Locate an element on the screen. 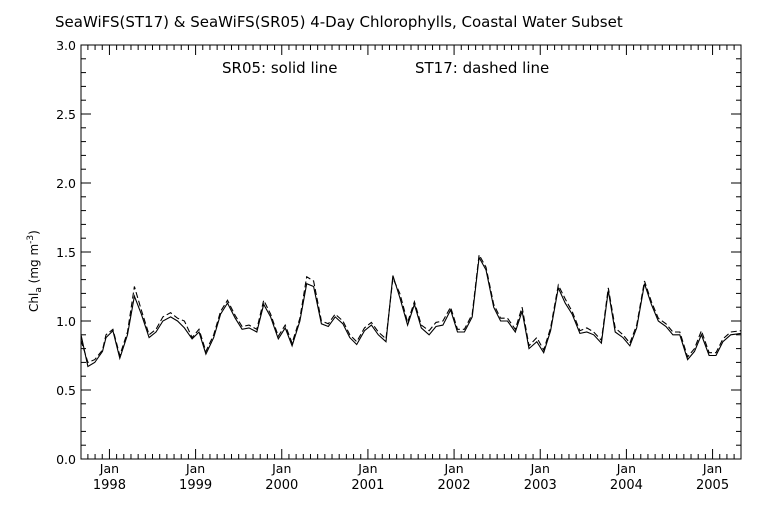 This screenshot has height=512, width=768. legend-dashed-note: ST17: dashed line is located at coordinates (482, 68).